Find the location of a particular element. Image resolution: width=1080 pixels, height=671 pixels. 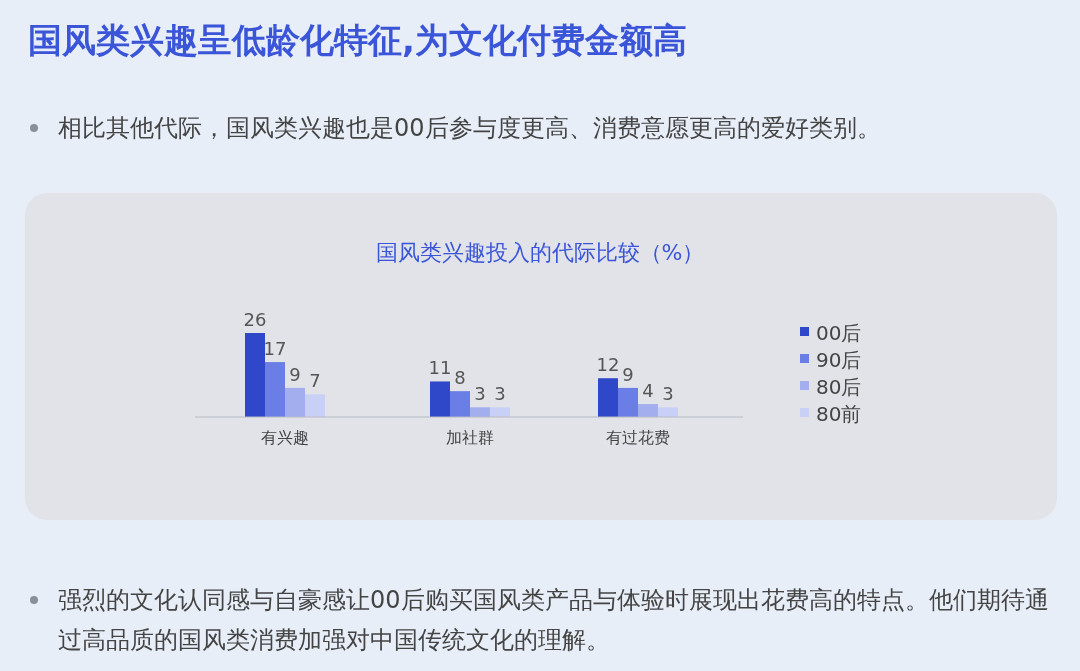

chart-subtitle: 国风类兴趣投入的代际比较（%） is located at coordinates (540, 252).